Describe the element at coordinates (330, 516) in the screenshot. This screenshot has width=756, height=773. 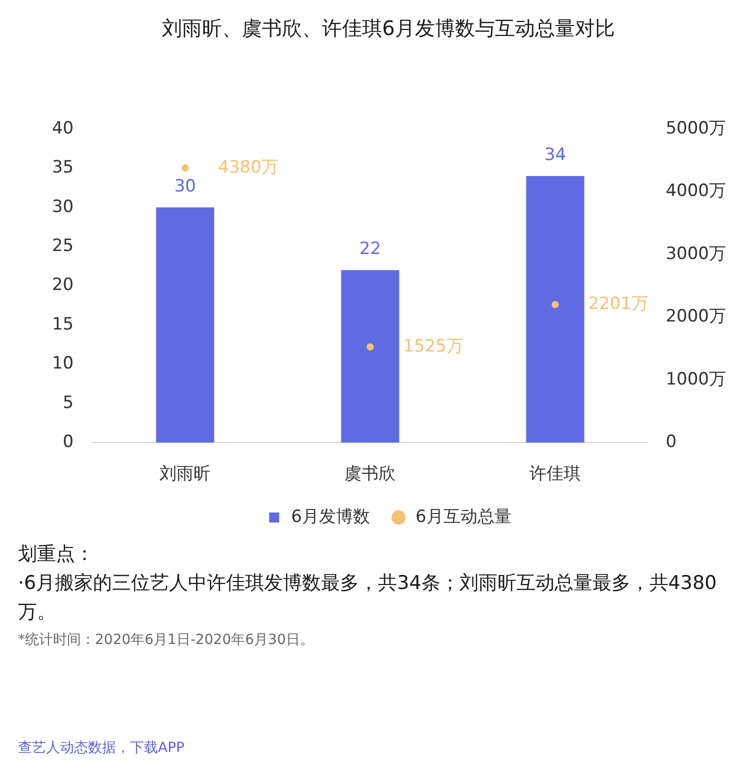
I see `legend-label: 6月发博数` at that location.